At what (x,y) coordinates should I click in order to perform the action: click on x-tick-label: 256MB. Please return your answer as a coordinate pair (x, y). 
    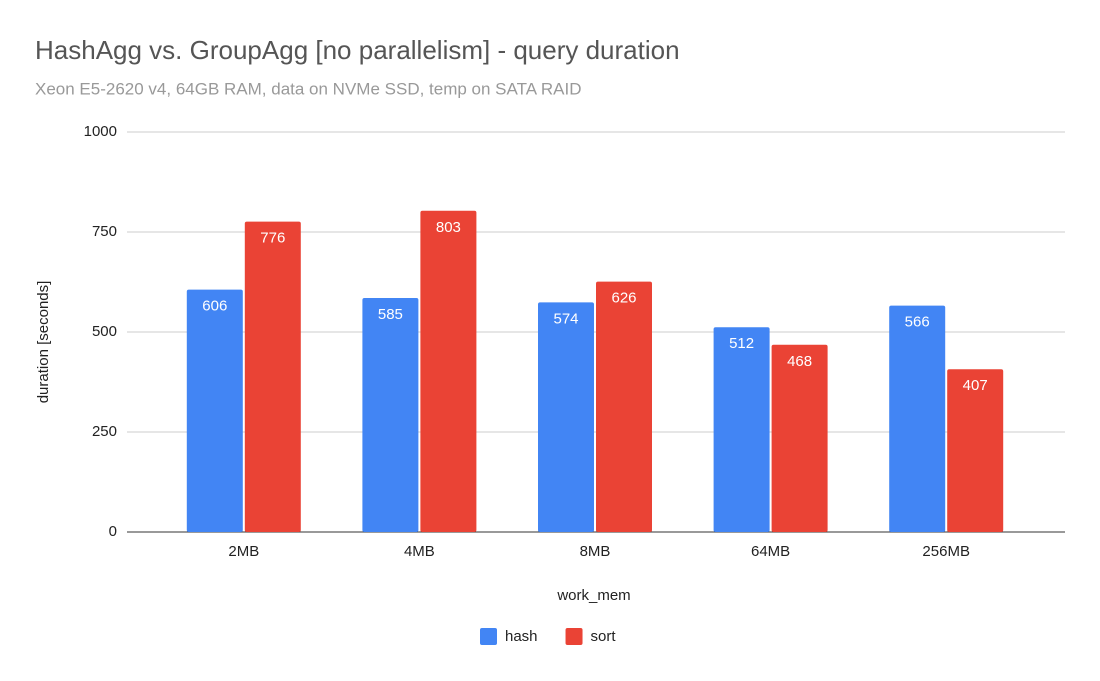
    Looking at the image, I should click on (946, 551).